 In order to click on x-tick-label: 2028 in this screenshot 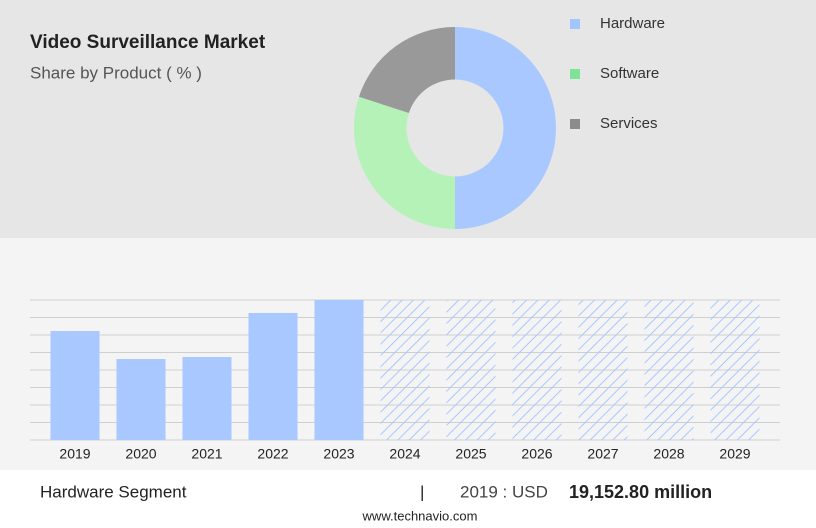, I will do `click(668, 454)`.